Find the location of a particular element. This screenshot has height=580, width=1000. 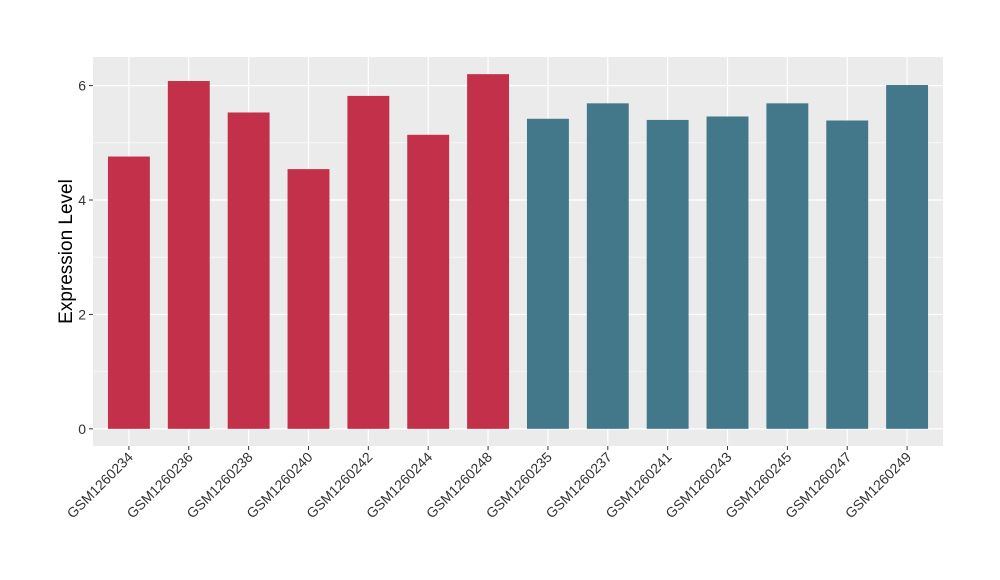

bar-GSM1260238 is located at coordinates (248, 270).